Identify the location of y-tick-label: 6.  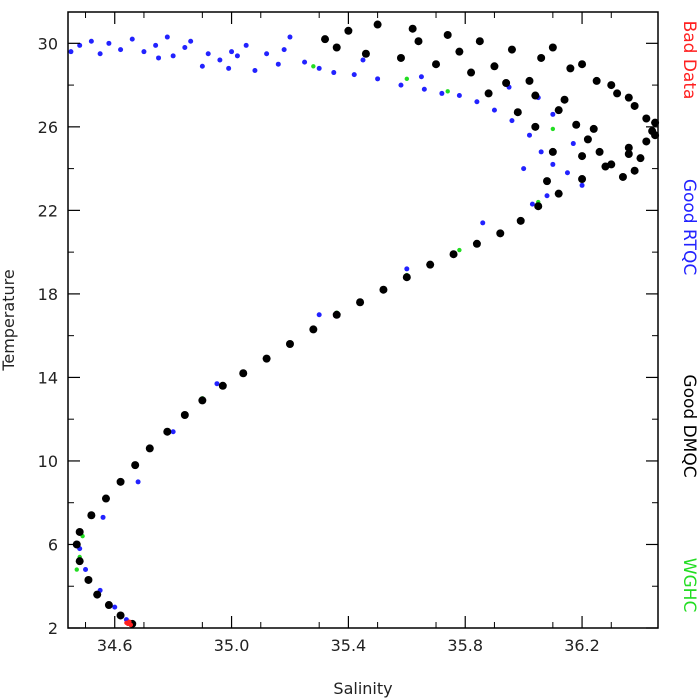
(53, 544).